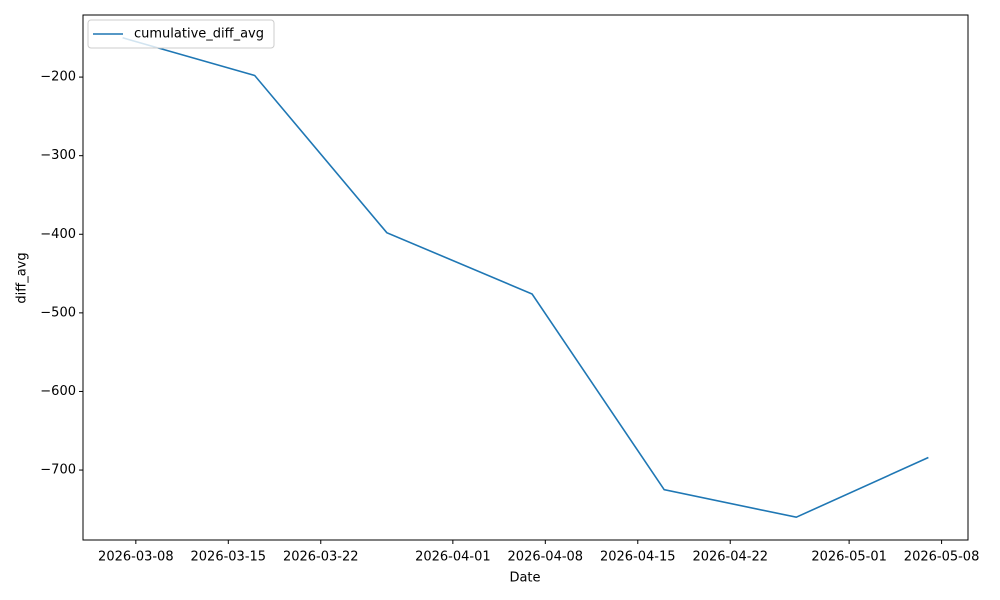 Image resolution: width=1000 pixels, height=600 pixels. I want to click on y-tick-label: −300, so click(58, 155).